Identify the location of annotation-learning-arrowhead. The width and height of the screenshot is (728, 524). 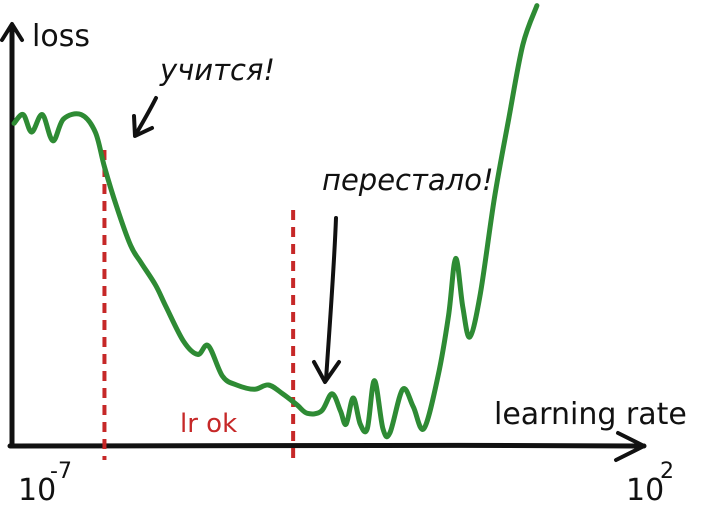
(143, 126).